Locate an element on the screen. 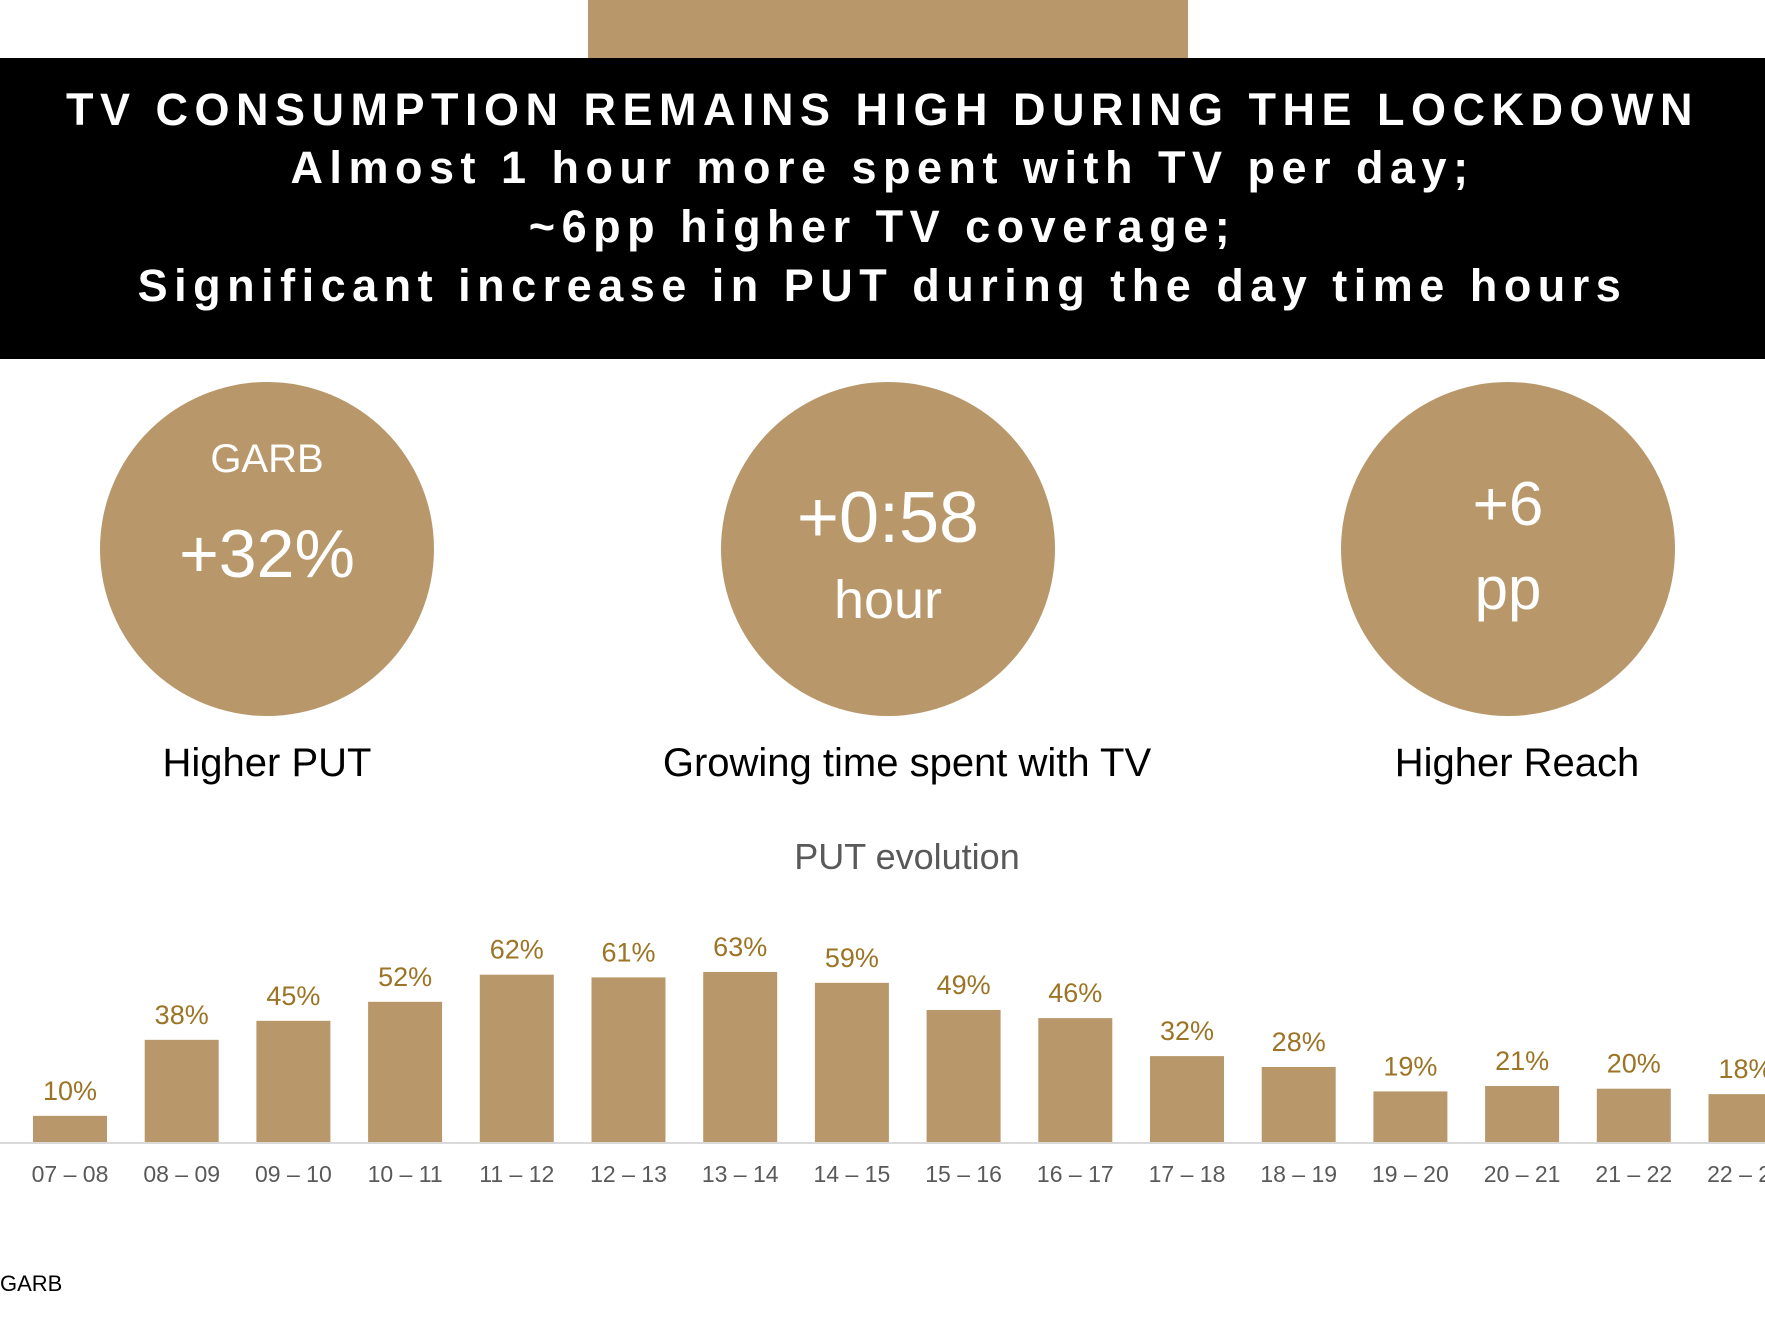 The image size is (1765, 1324). x-tick-label-6: 13 – 14 is located at coordinates (740, 1174).